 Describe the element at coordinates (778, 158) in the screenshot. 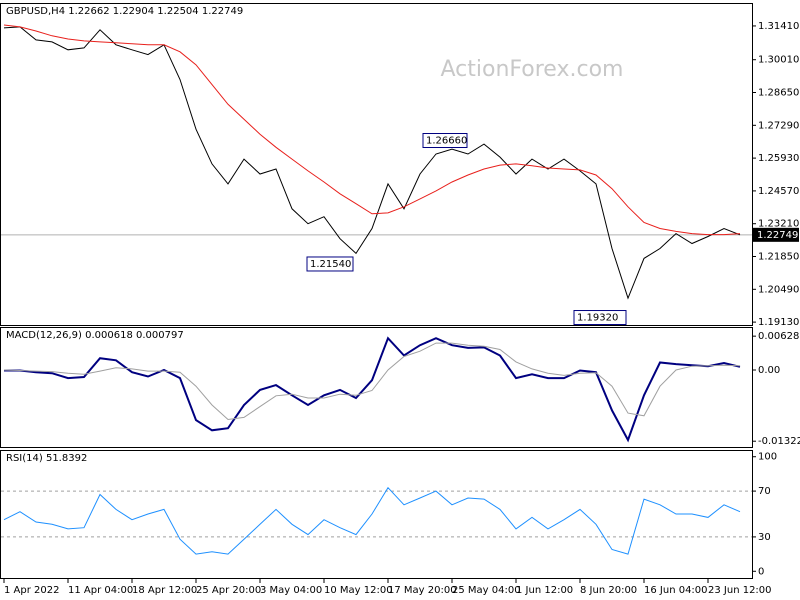

I see `y-tick-label: 1.25930` at that location.